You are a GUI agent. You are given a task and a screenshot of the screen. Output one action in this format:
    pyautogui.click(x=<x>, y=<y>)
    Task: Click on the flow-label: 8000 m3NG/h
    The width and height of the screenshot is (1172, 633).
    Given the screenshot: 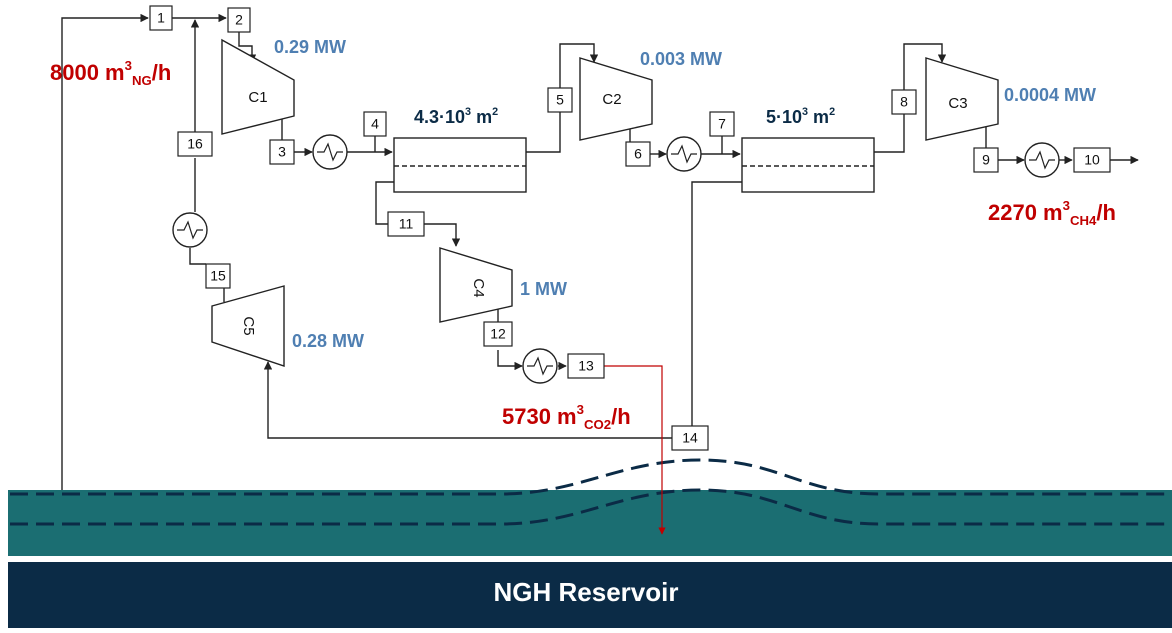 What is the action you would take?
    pyautogui.click(x=110, y=73)
    